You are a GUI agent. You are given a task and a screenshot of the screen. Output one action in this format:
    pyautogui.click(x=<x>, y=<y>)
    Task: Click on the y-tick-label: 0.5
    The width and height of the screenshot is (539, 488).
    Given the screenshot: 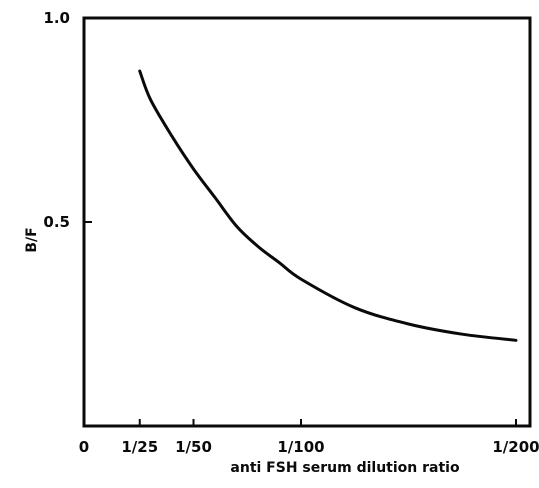 What is the action you would take?
    pyautogui.click(x=56, y=222)
    